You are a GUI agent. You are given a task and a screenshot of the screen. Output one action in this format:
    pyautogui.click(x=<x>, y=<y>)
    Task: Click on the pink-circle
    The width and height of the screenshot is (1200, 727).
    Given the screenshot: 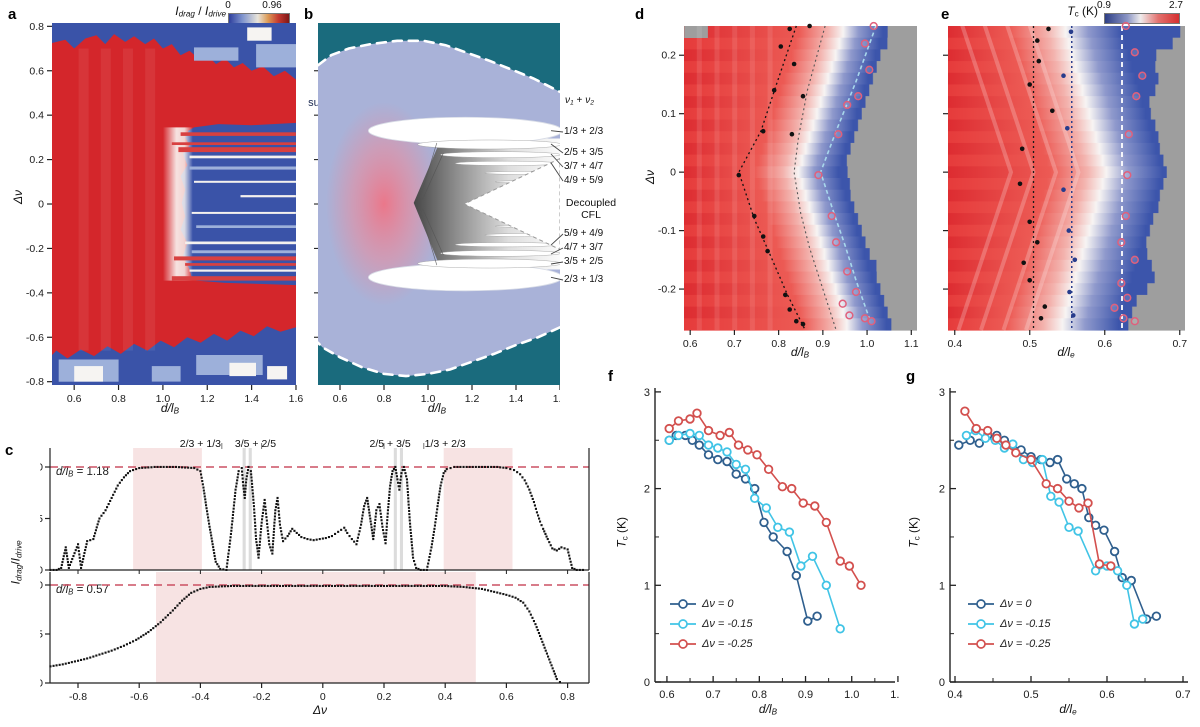 What is the action you would take?
    pyautogui.click(x=847, y=271)
    